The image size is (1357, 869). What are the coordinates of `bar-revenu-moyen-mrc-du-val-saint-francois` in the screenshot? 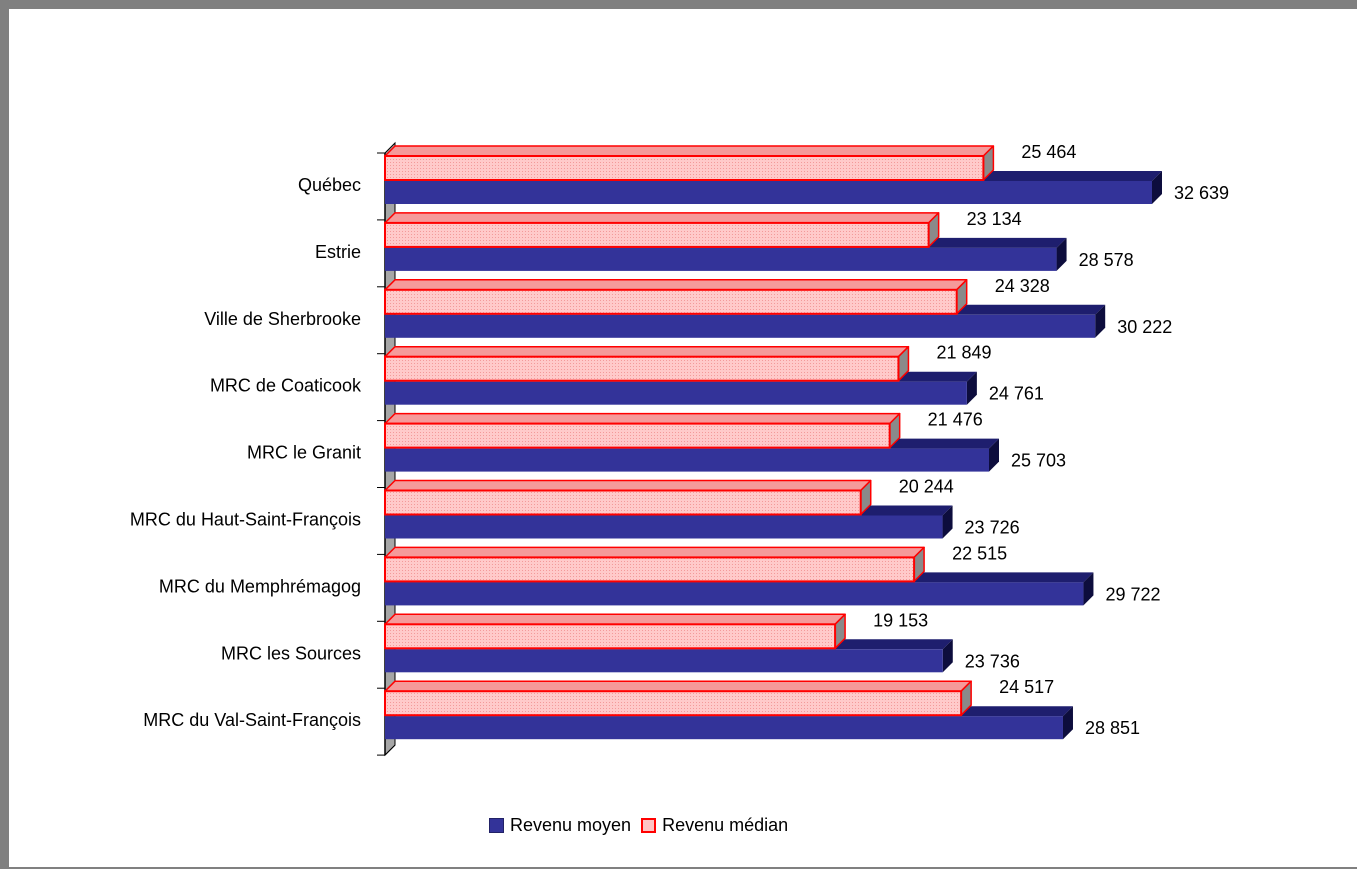 It's located at (724, 728).